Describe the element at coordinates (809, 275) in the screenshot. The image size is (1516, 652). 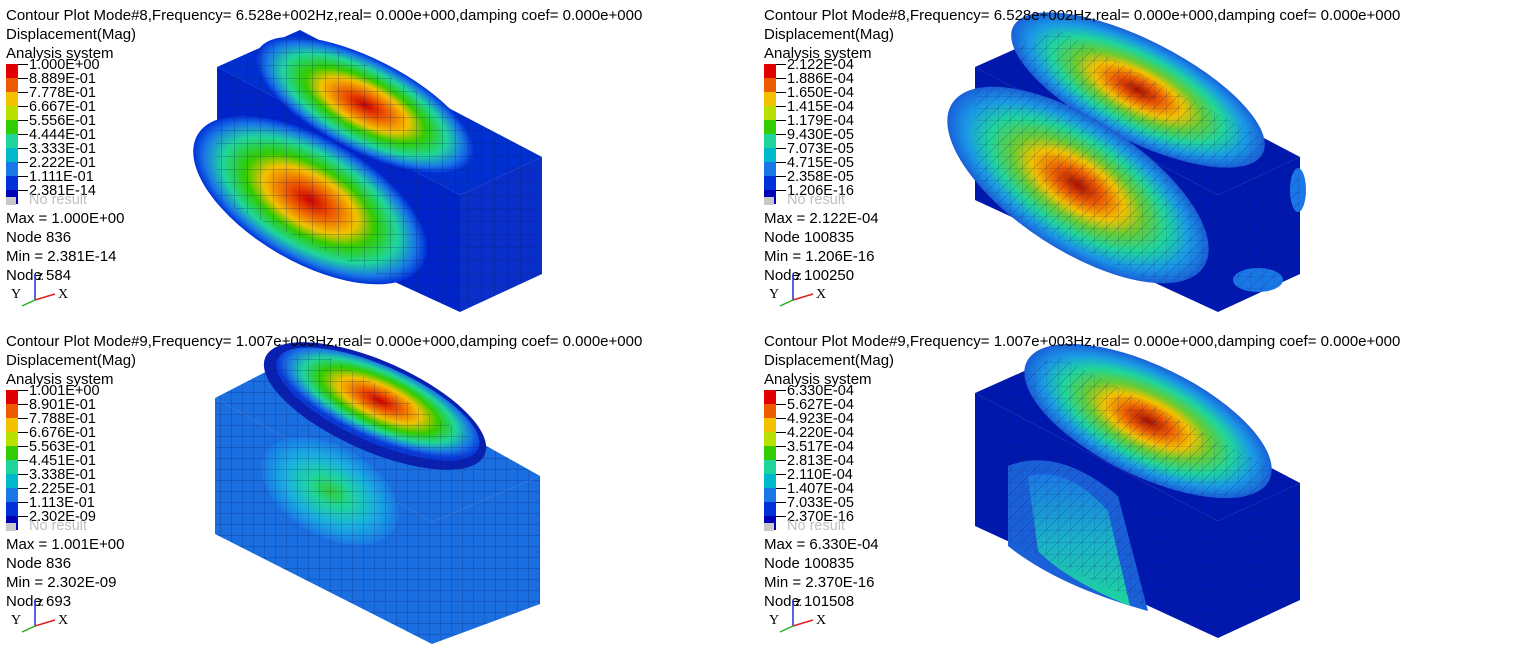
I see `min-node: Node 100250` at that location.